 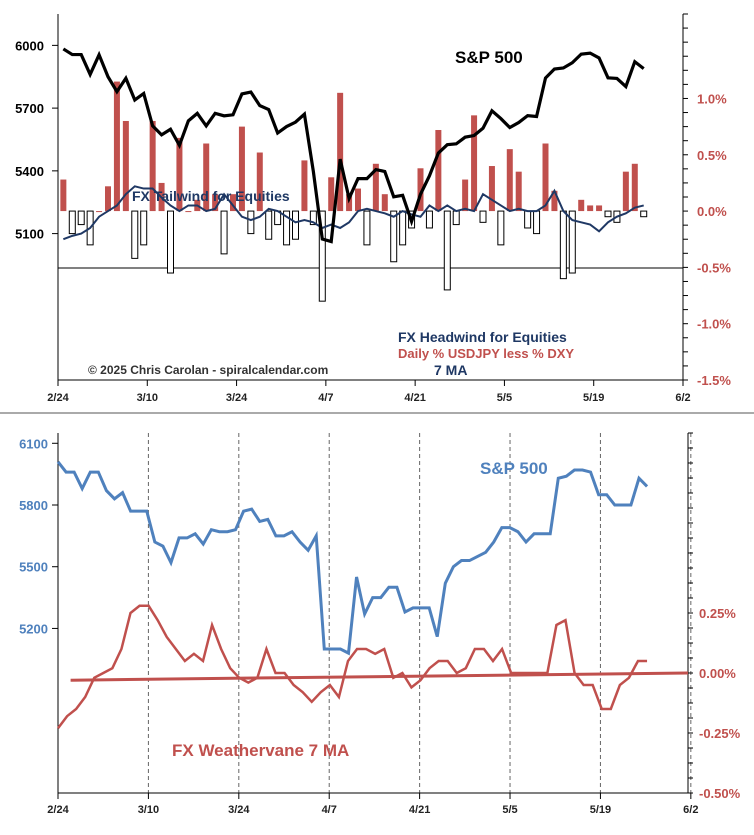 I want to click on bottom-right-tick-label: 0.25%, so click(x=717, y=613).